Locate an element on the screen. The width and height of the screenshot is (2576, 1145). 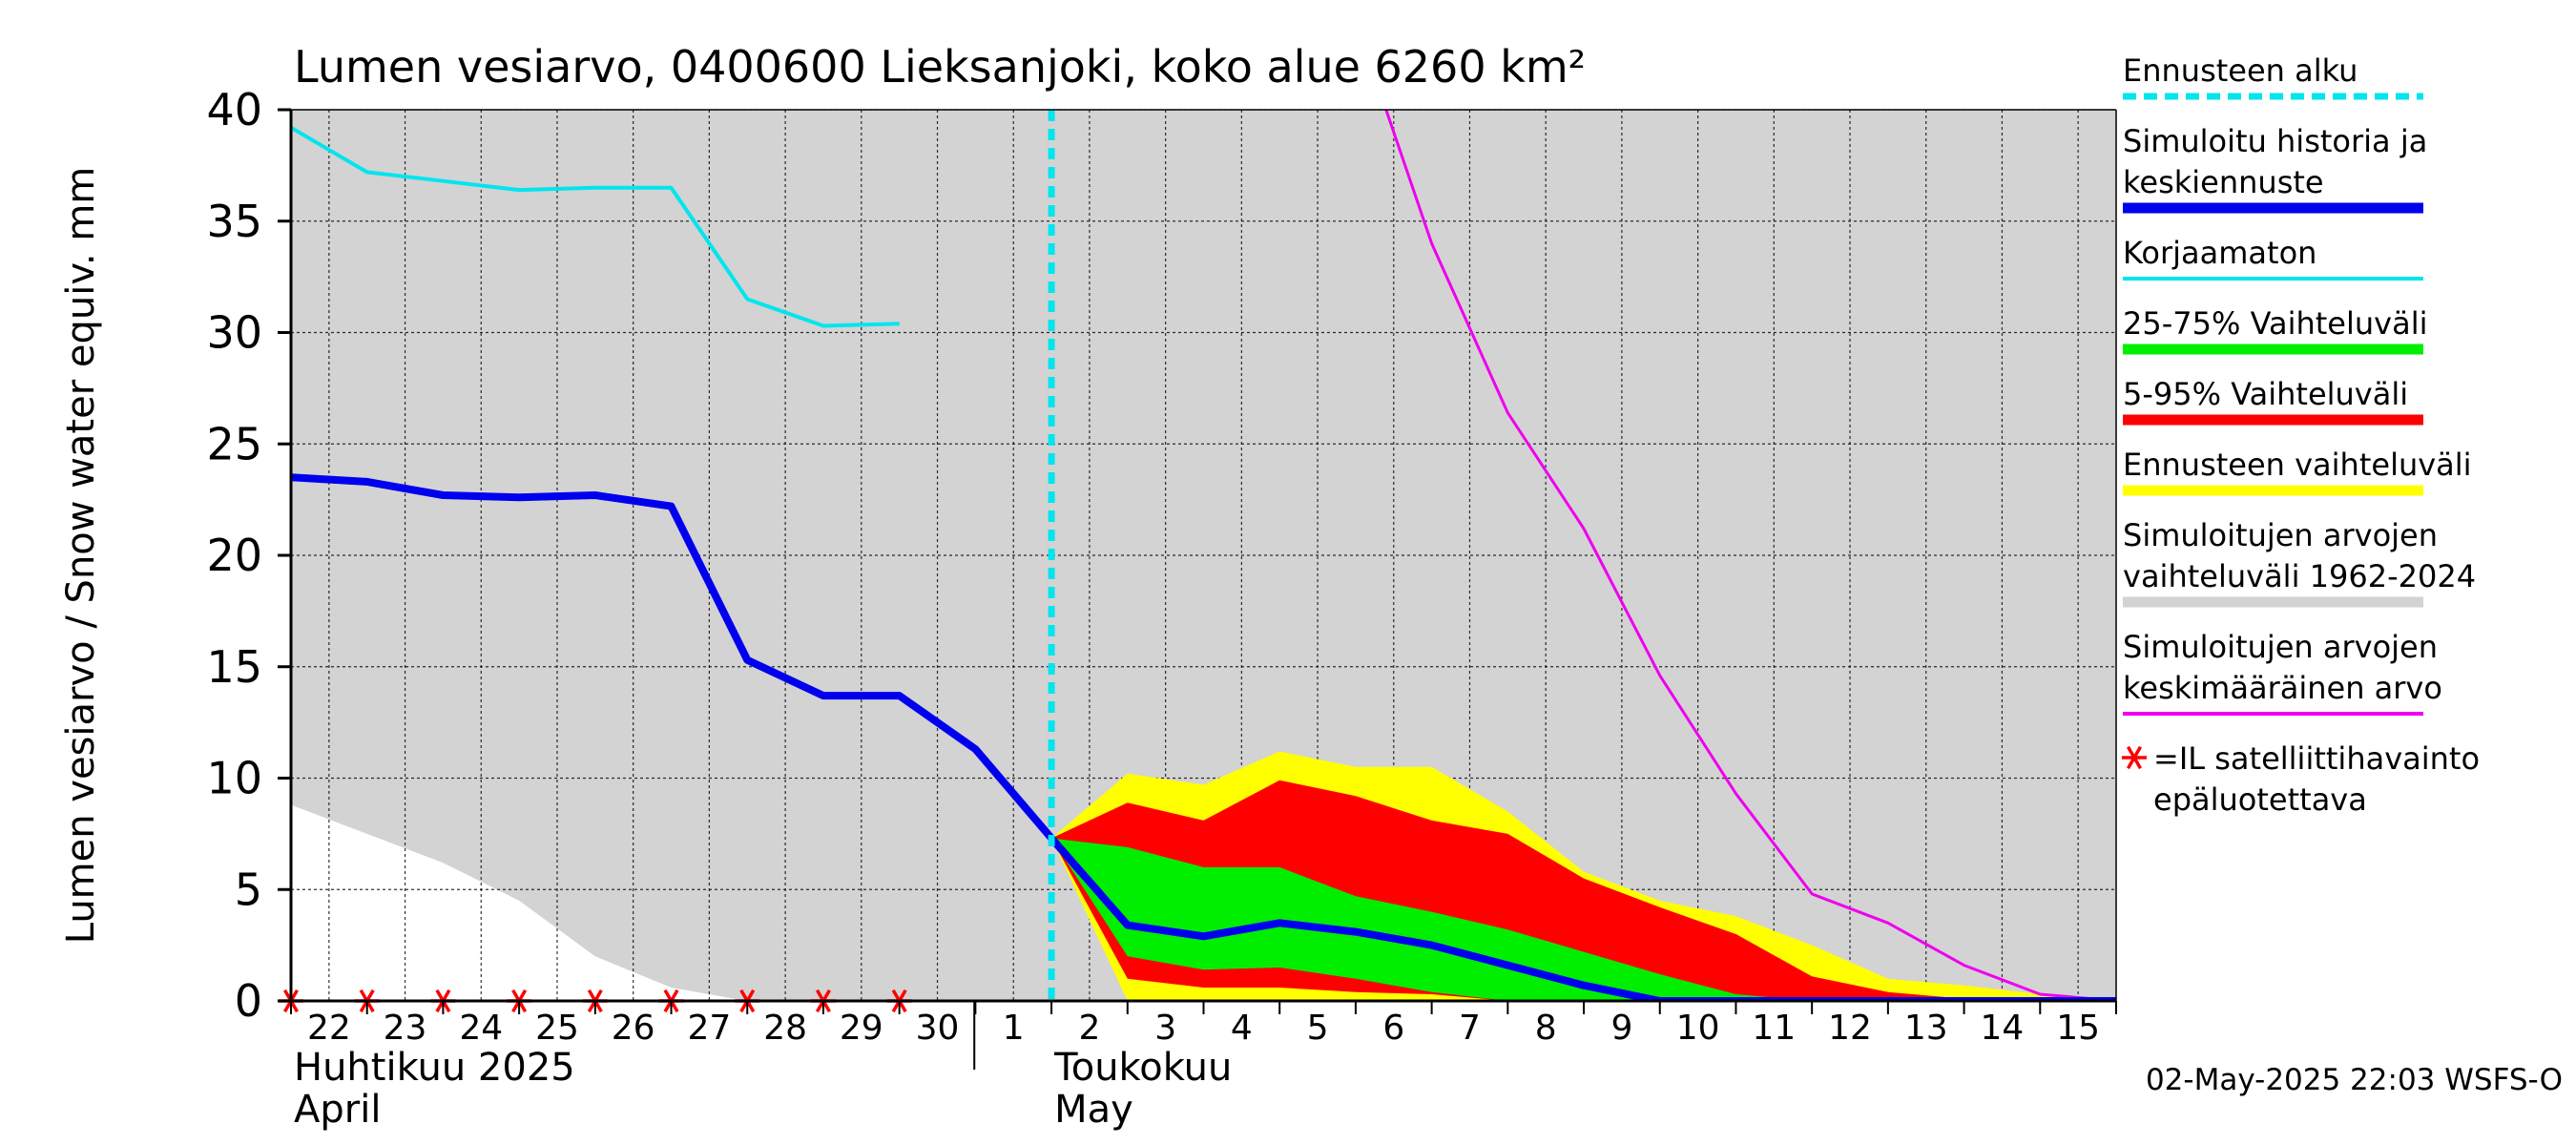
y-tick-label: 15 is located at coordinates (234, 667).